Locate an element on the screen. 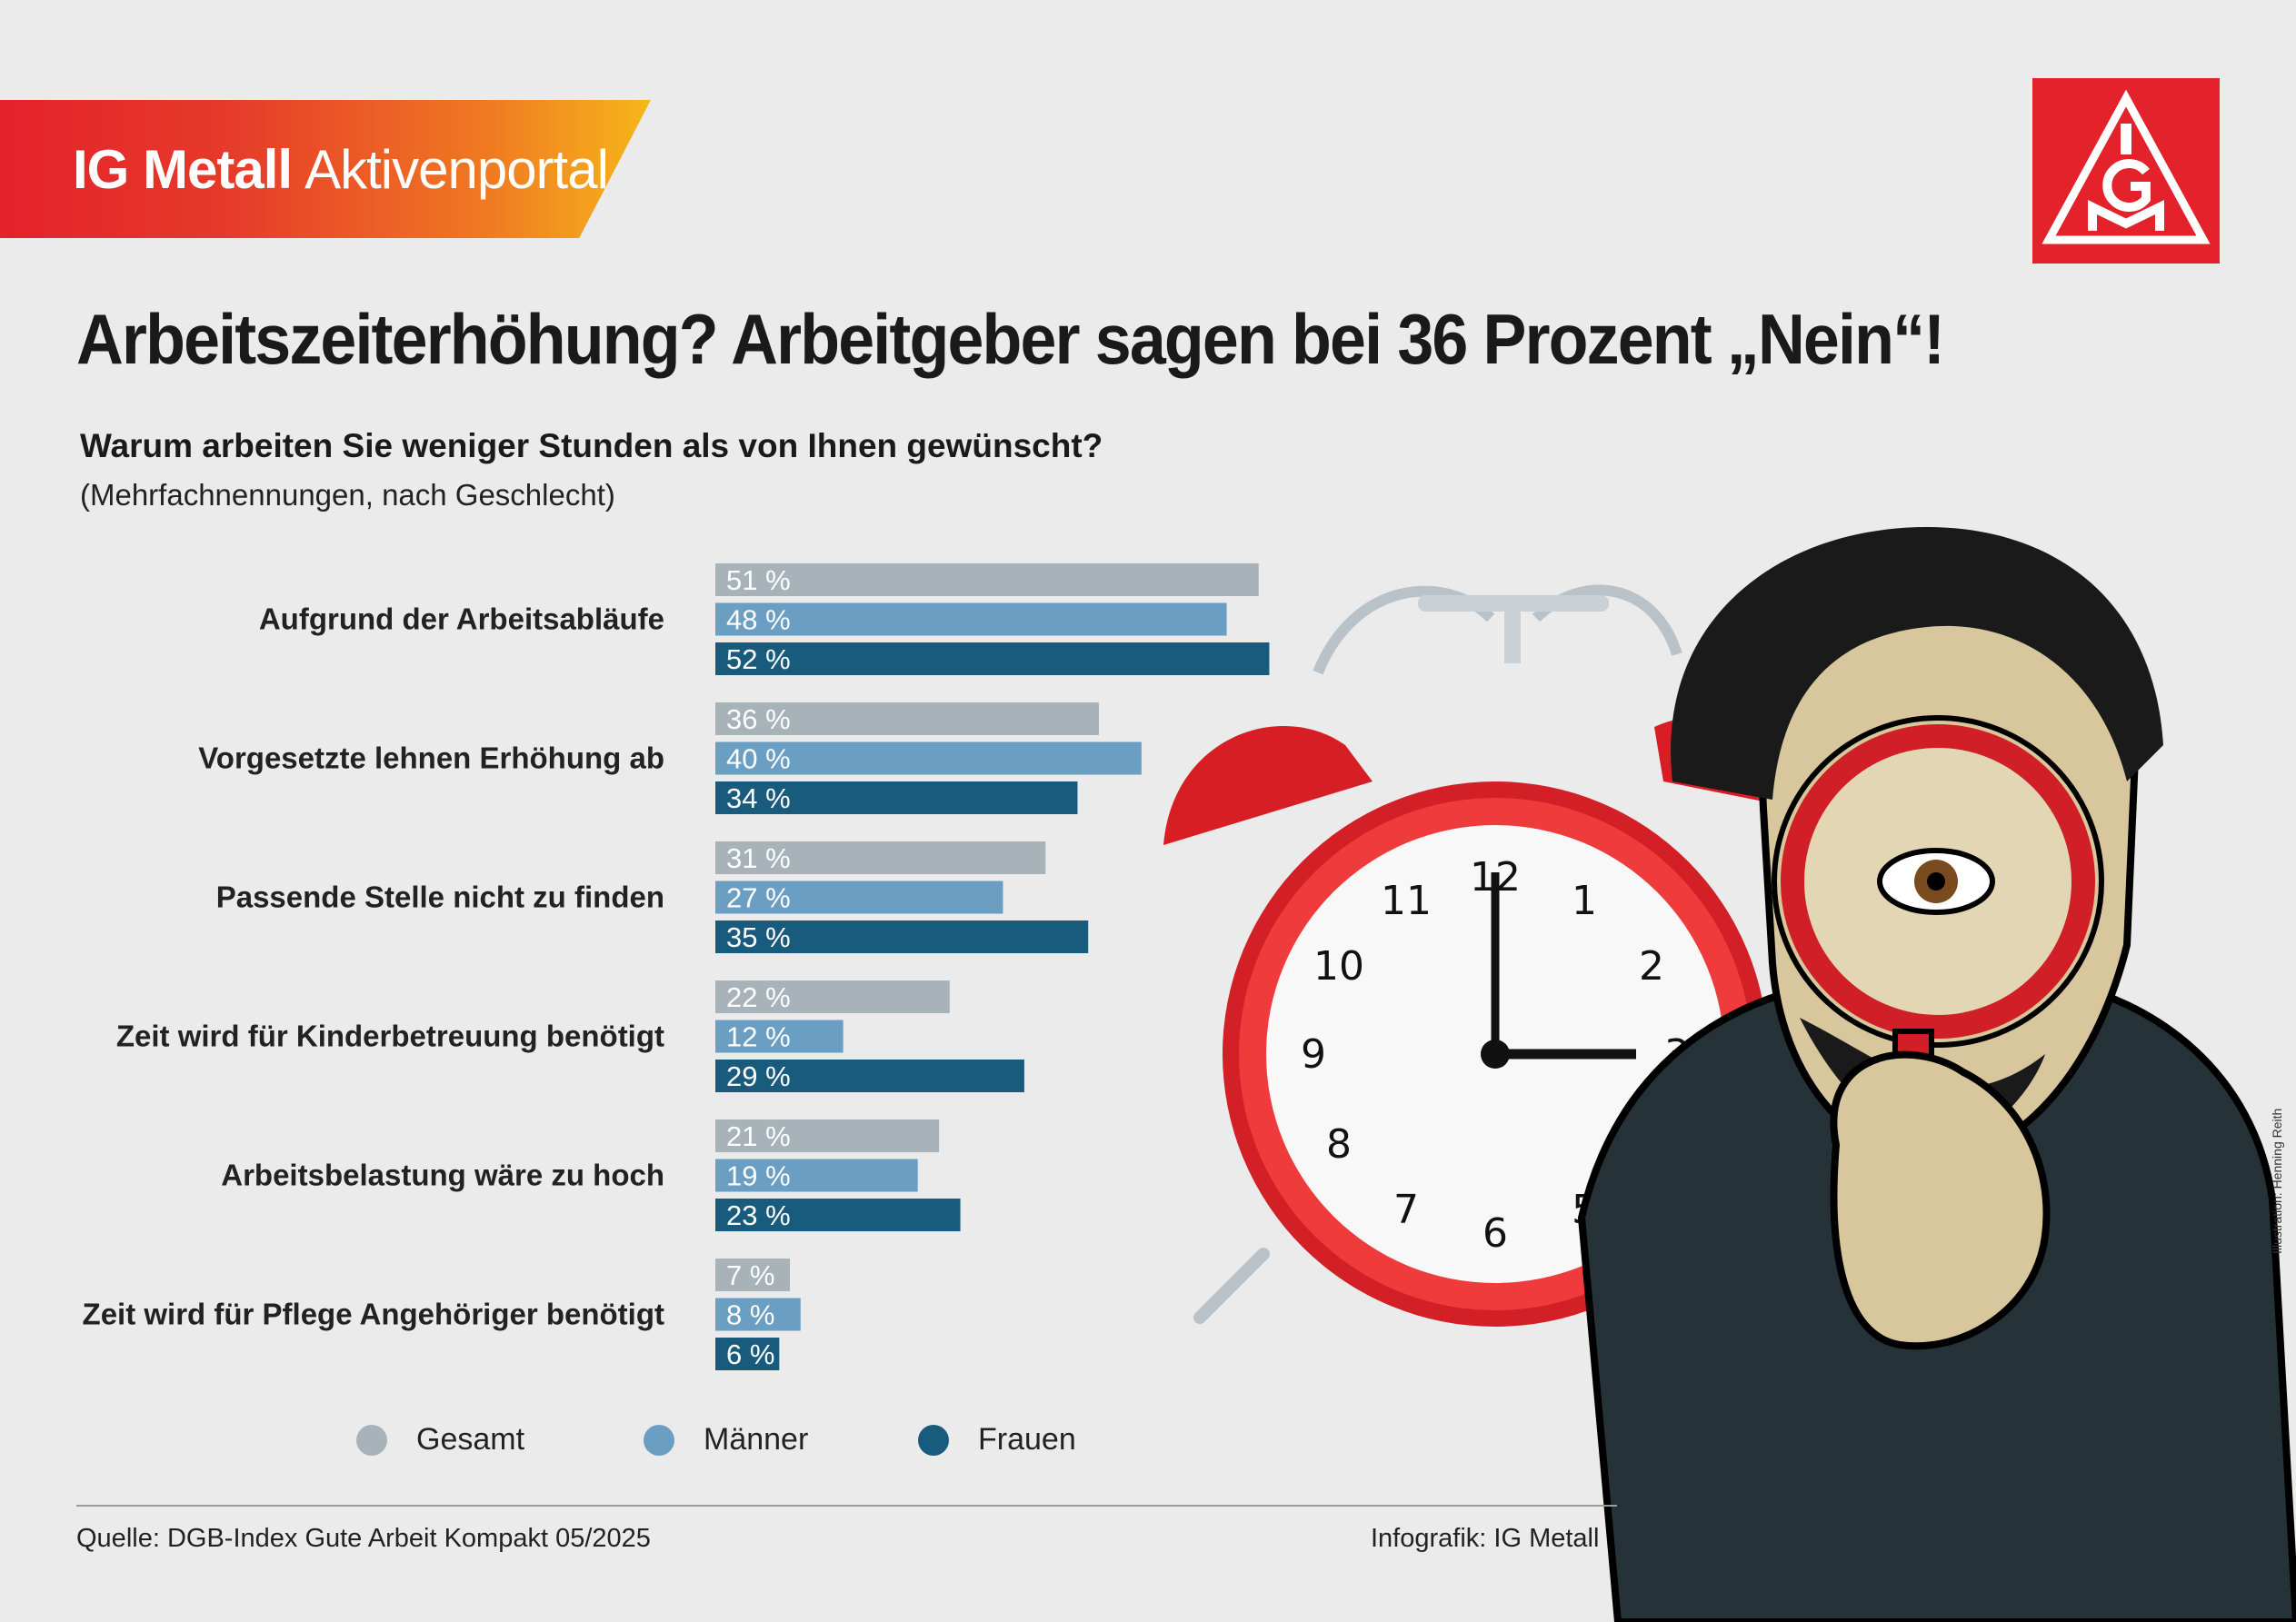  clock-numeral-10: 10 is located at coordinates (1338, 966).